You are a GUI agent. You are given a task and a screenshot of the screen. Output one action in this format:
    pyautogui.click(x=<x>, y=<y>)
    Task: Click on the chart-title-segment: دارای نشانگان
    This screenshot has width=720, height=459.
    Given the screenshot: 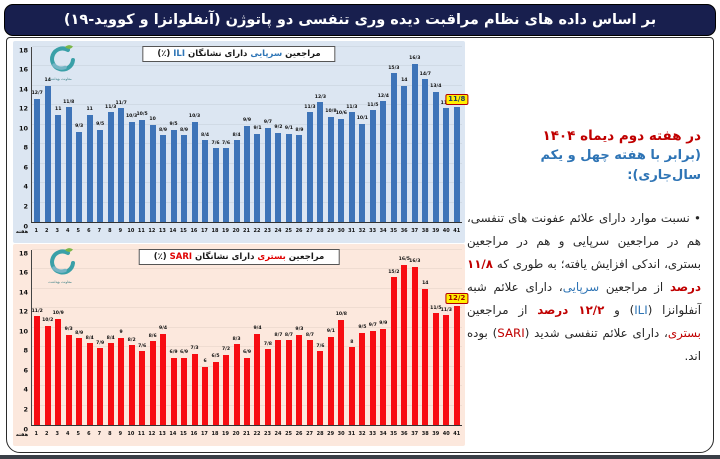 What is the action you would take?
    pyautogui.click(x=218, y=54)
    